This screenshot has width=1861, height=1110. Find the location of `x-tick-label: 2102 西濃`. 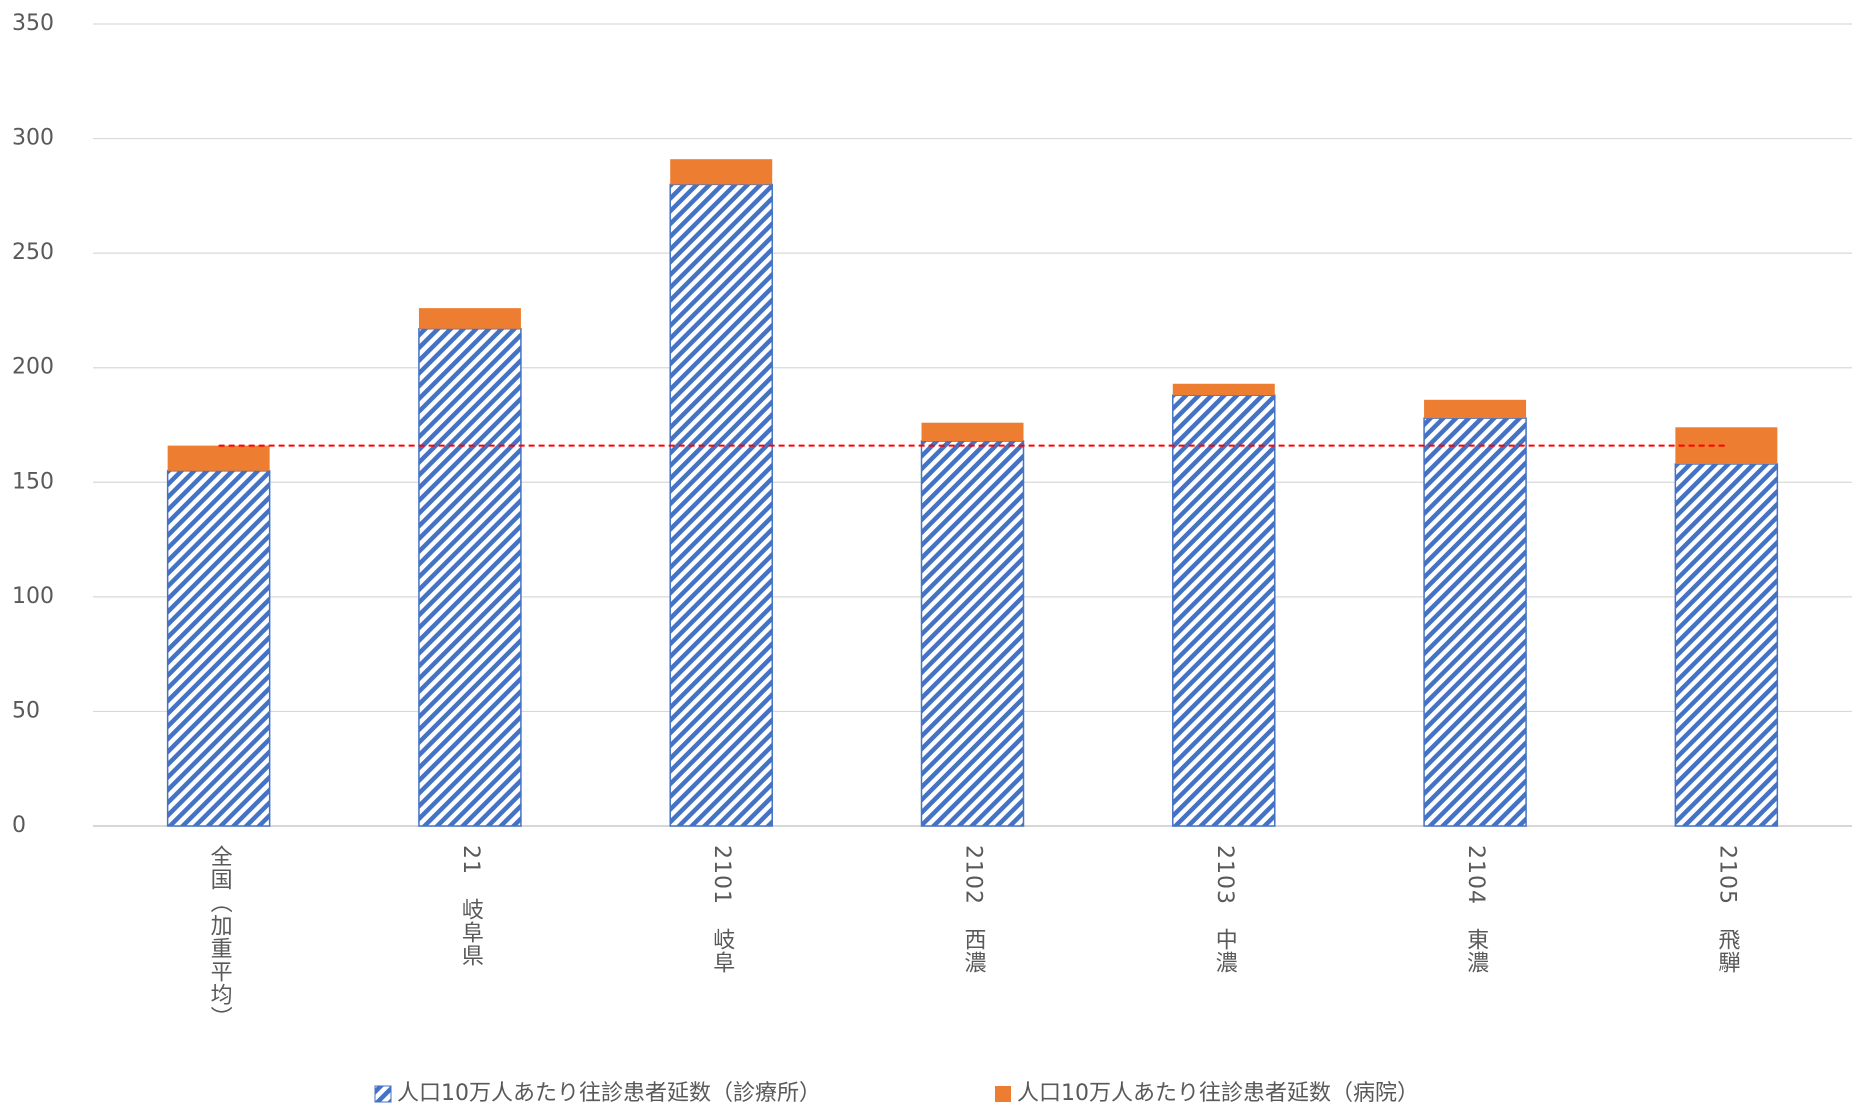

x-tick-label: 2102 西濃 is located at coordinates (973, 909).